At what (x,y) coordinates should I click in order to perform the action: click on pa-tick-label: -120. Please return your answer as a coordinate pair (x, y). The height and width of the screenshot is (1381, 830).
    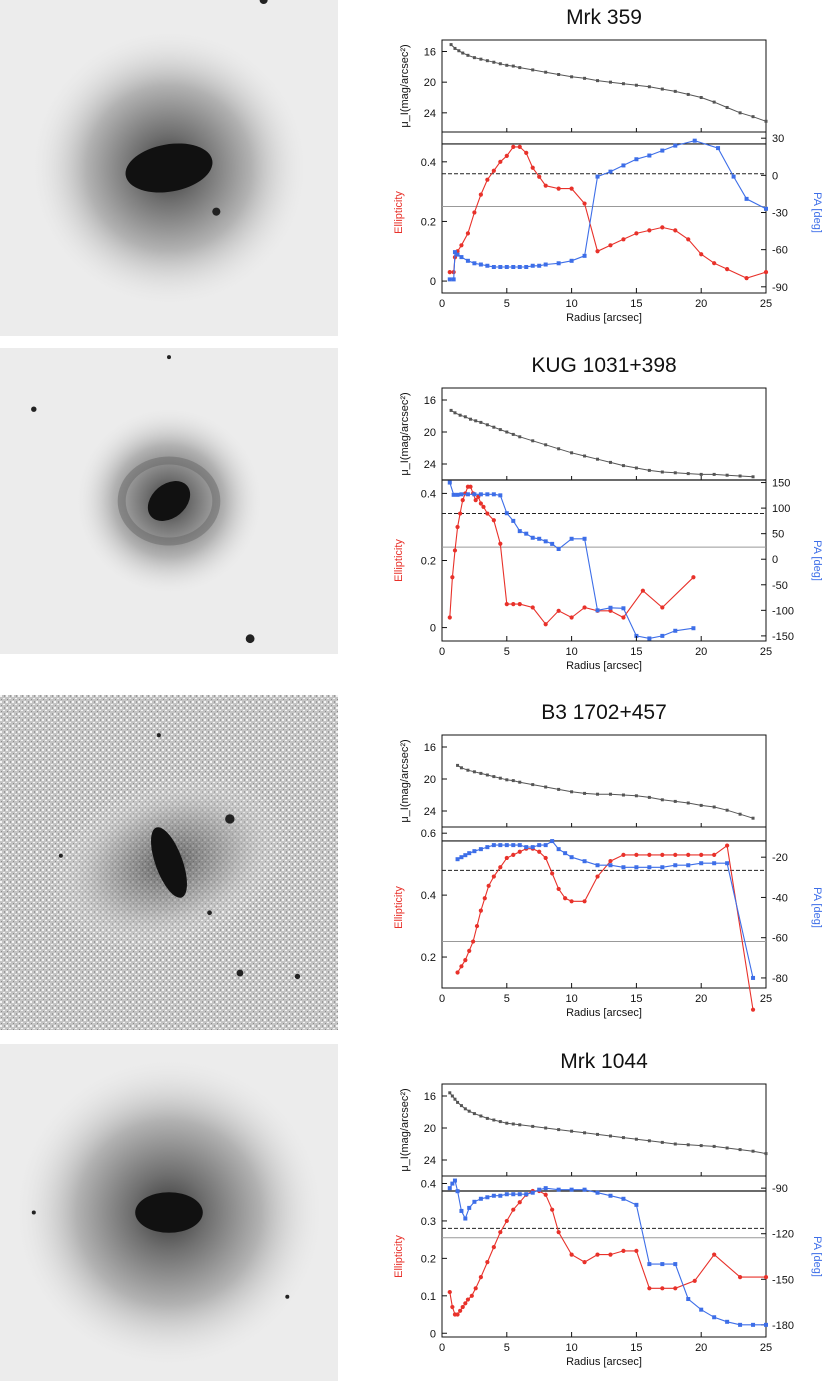
    Looking at the image, I should click on (783, 1235).